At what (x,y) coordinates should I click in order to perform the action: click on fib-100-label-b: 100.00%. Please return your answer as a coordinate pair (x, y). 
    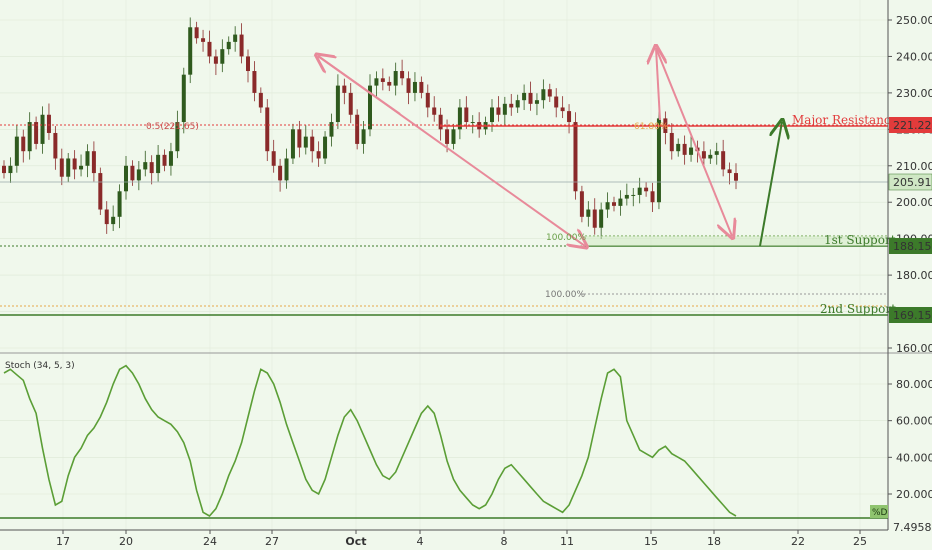
    Looking at the image, I should click on (565, 295).